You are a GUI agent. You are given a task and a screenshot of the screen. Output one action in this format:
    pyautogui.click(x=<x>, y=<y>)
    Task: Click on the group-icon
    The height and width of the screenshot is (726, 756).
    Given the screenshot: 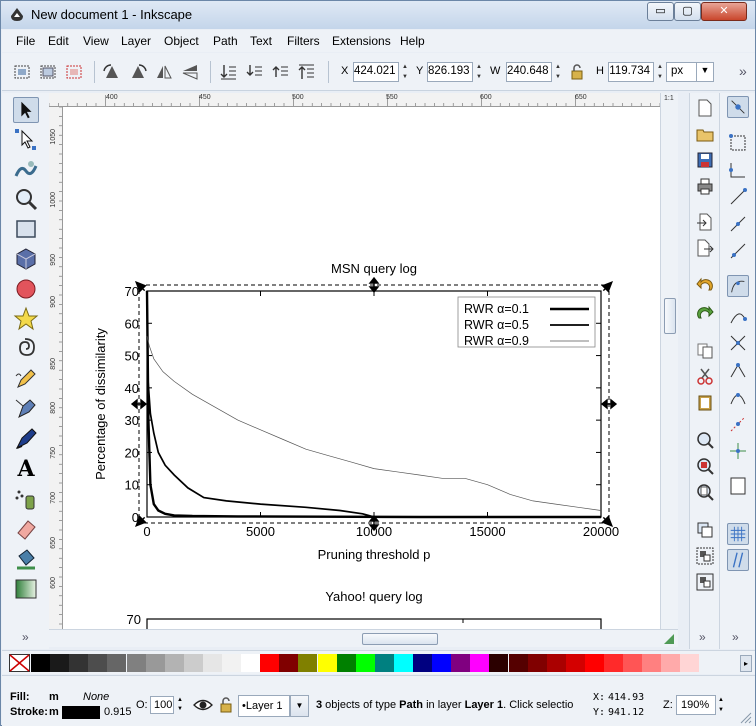 What is the action you would take?
    pyautogui.click(x=705, y=556)
    